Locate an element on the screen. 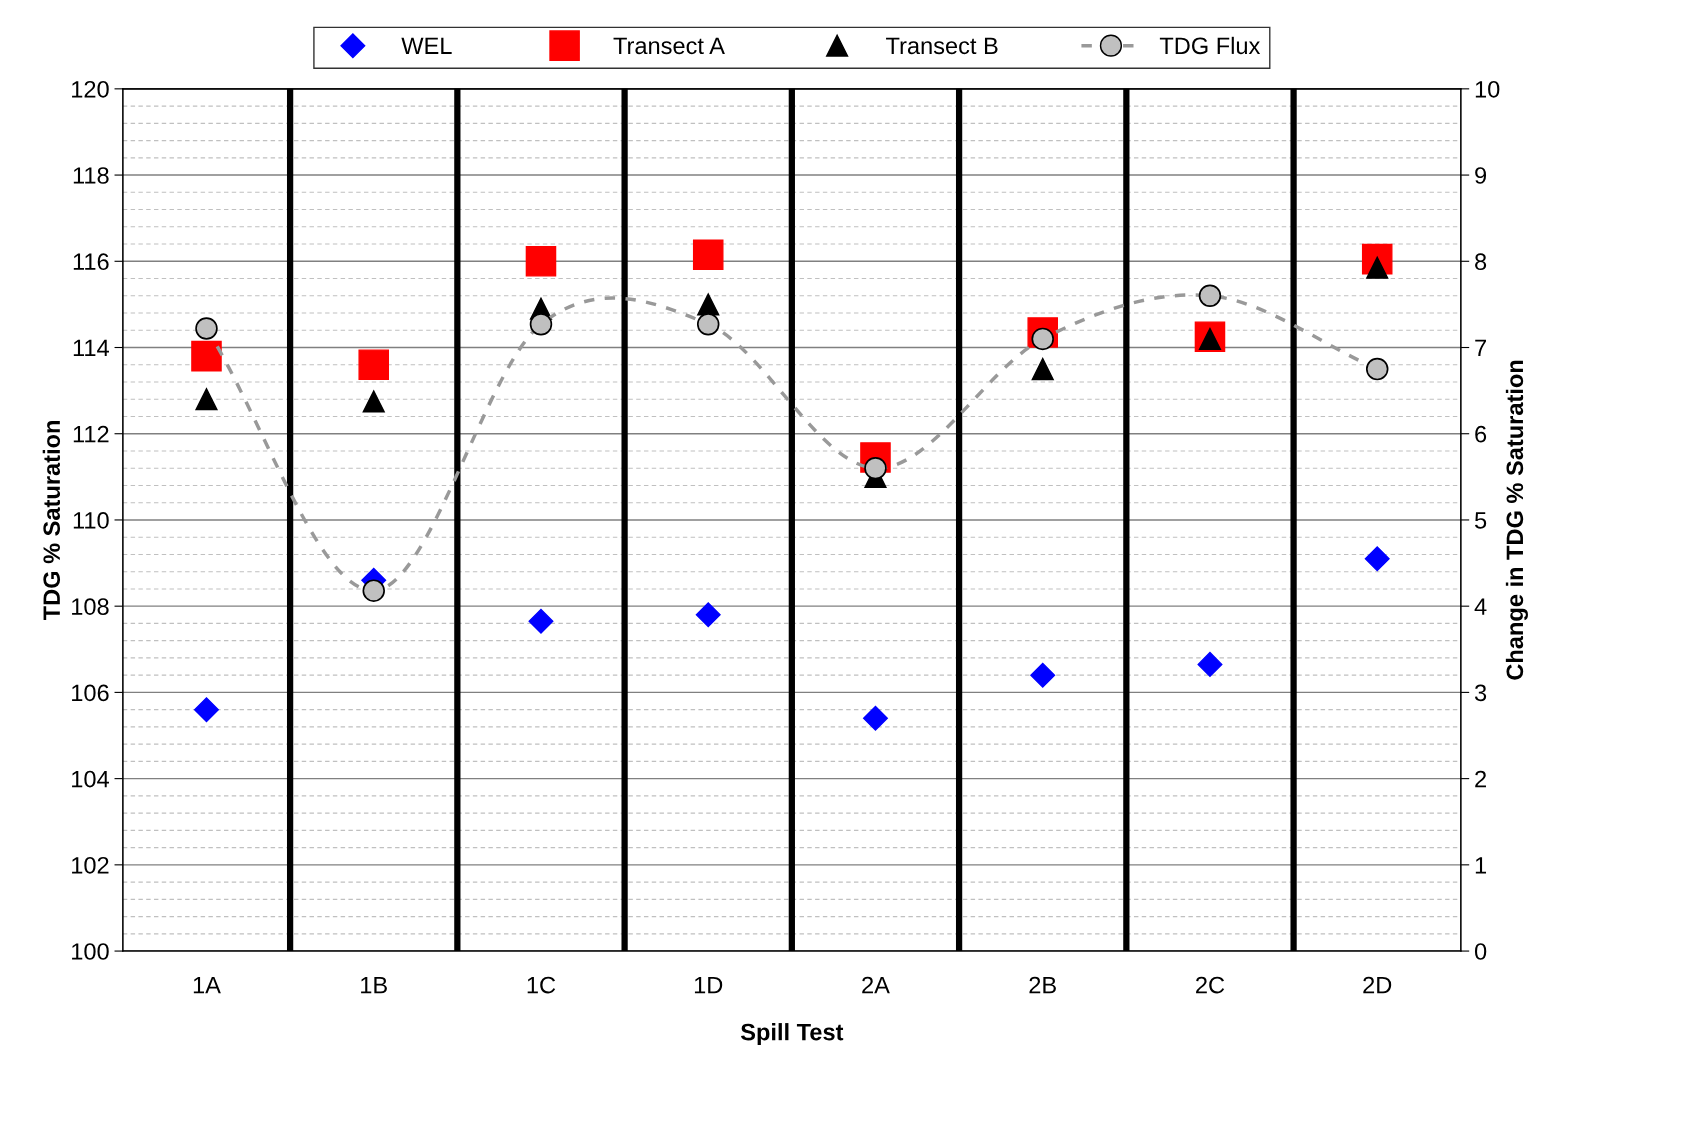 Image resolution: width=1683 pixels, height=1139 pixels. x-tick-label: 1A is located at coordinates (207, 985).